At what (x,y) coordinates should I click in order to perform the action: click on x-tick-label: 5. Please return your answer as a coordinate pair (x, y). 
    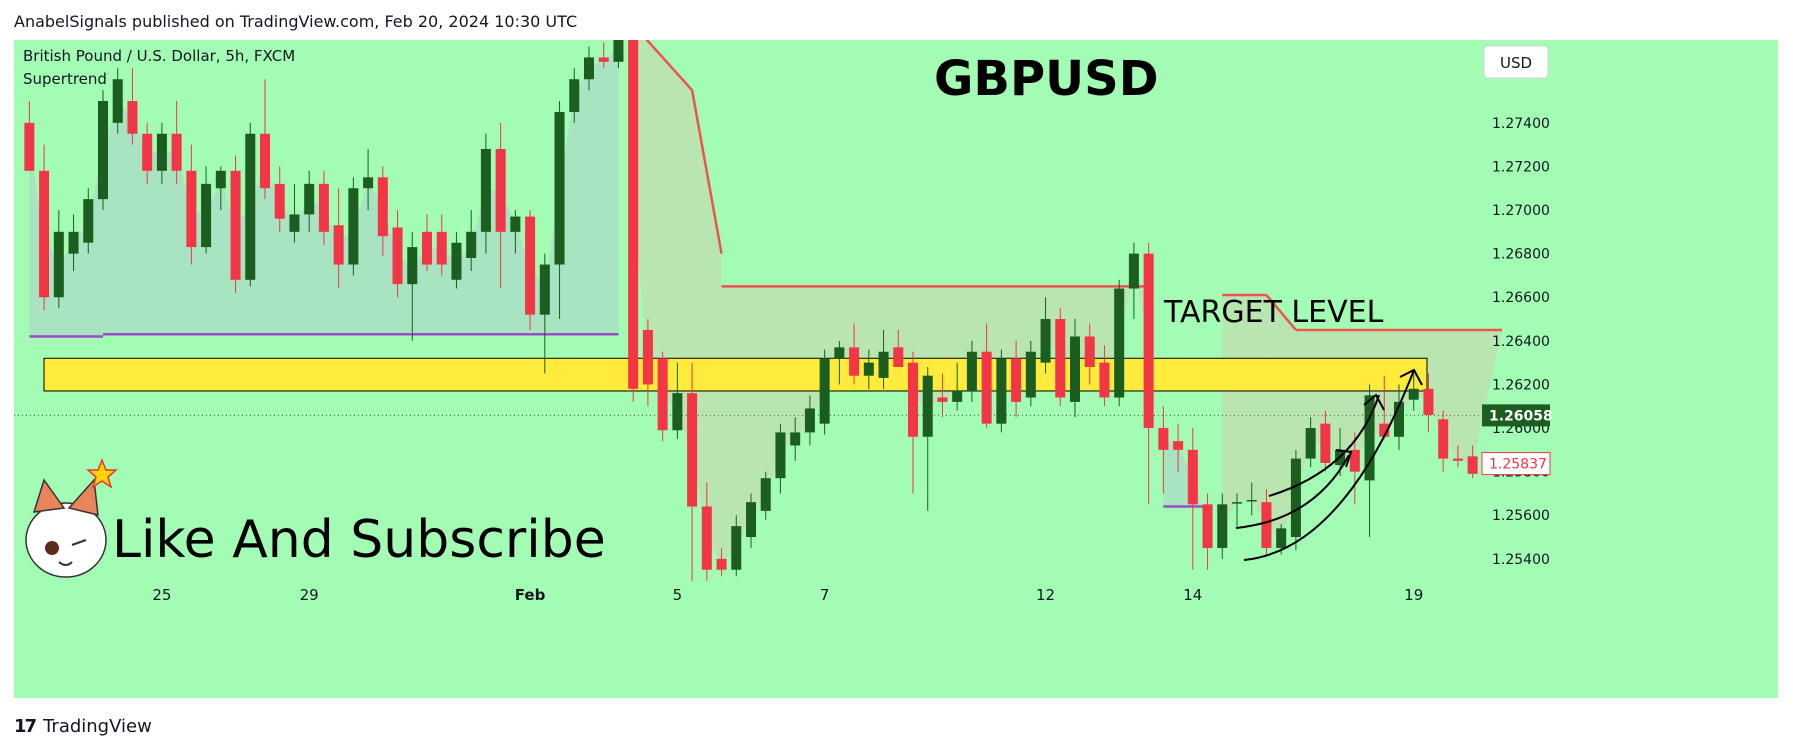
    Looking at the image, I should click on (678, 595).